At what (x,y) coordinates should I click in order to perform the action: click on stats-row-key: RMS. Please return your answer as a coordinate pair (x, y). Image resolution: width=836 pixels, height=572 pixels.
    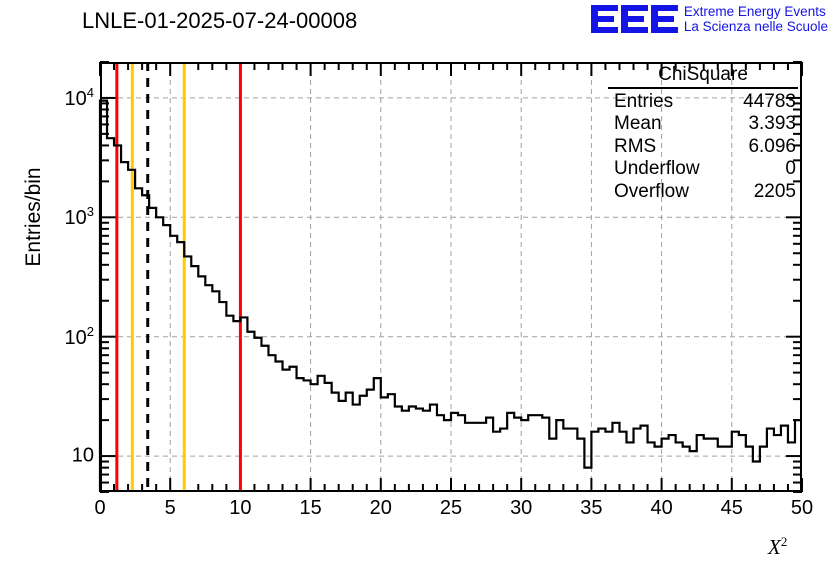
    Looking at the image, I should click on (635, 146).